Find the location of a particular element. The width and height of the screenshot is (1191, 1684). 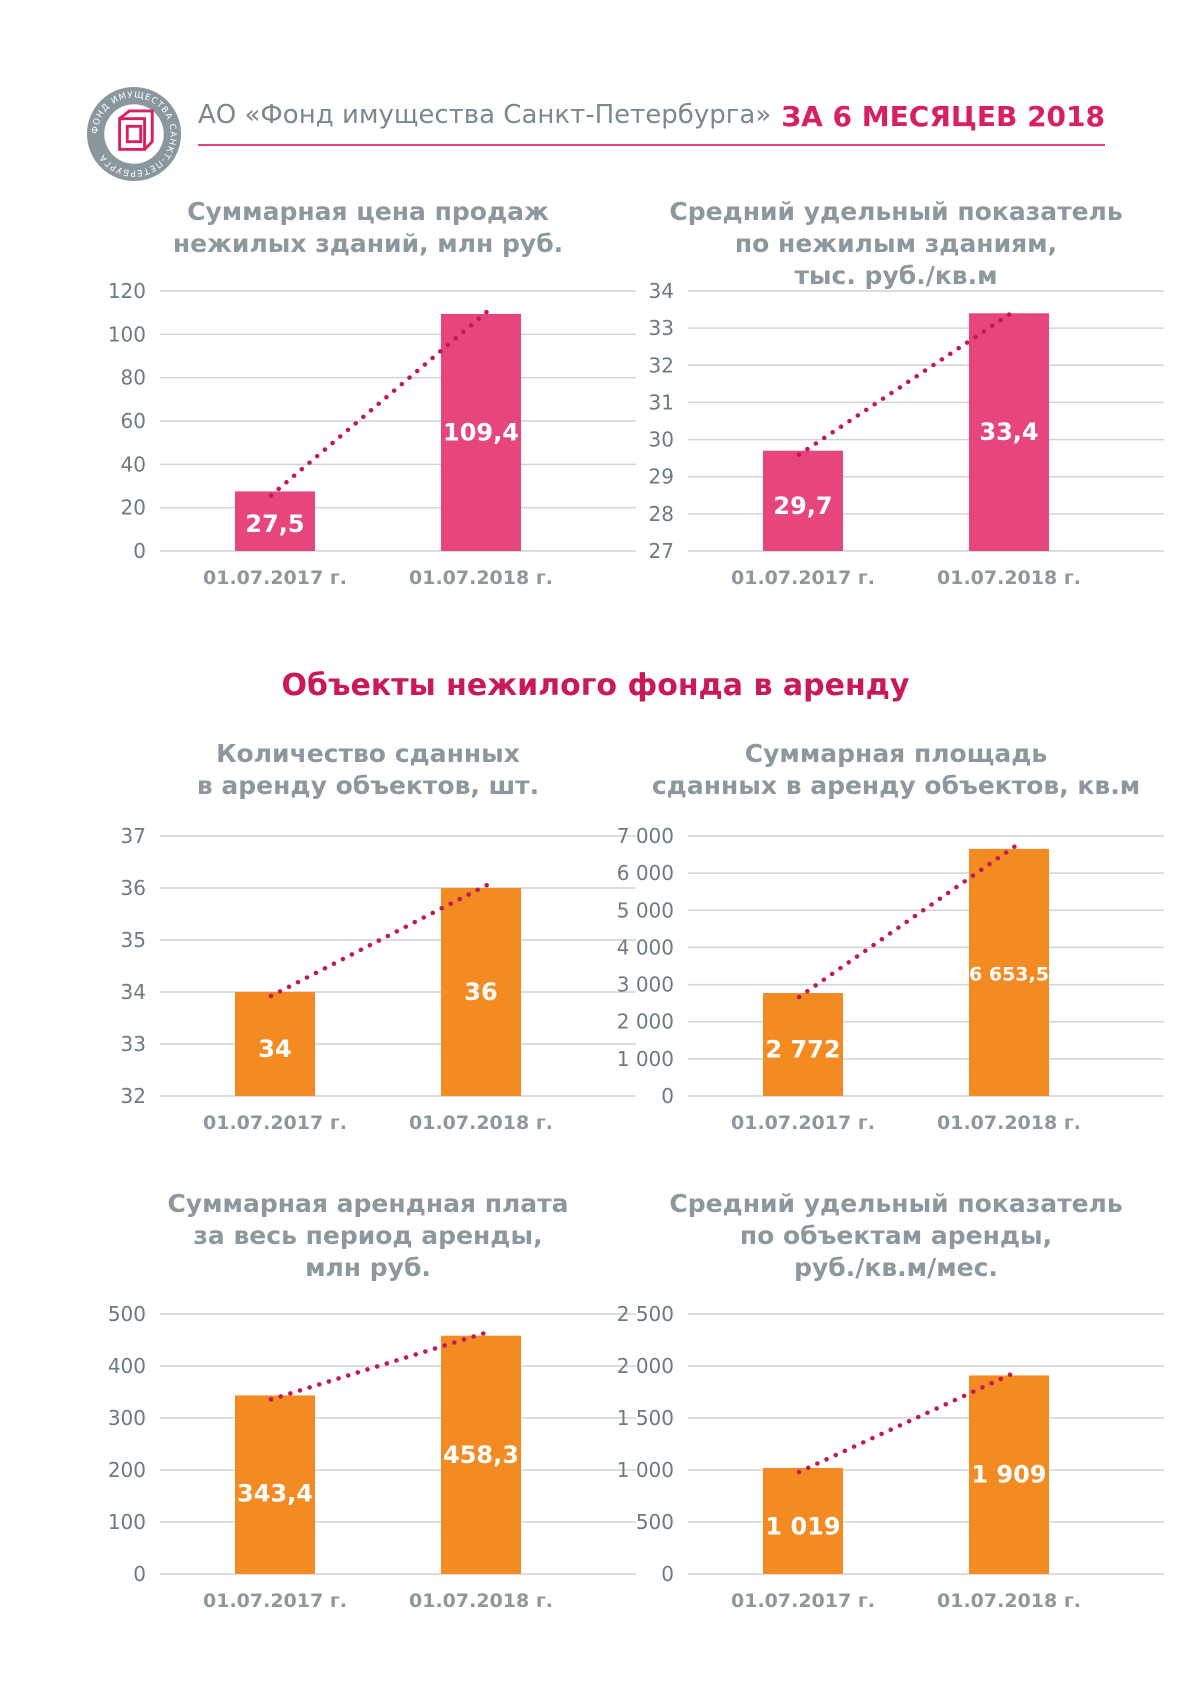

header-divider is located at coordinates (651, 145).